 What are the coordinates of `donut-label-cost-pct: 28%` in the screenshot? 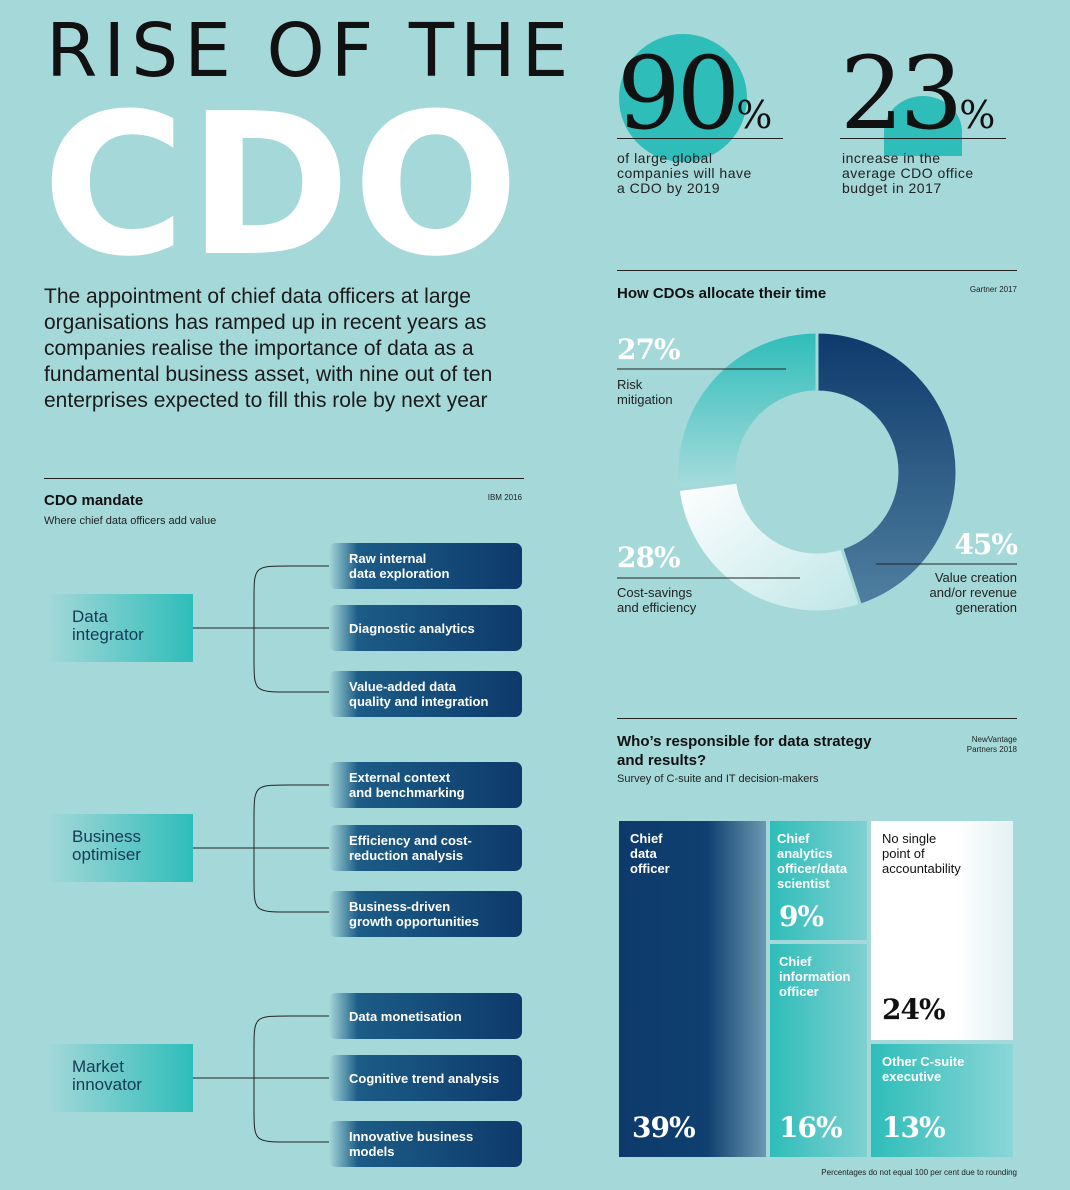 It's located at (649, 557).